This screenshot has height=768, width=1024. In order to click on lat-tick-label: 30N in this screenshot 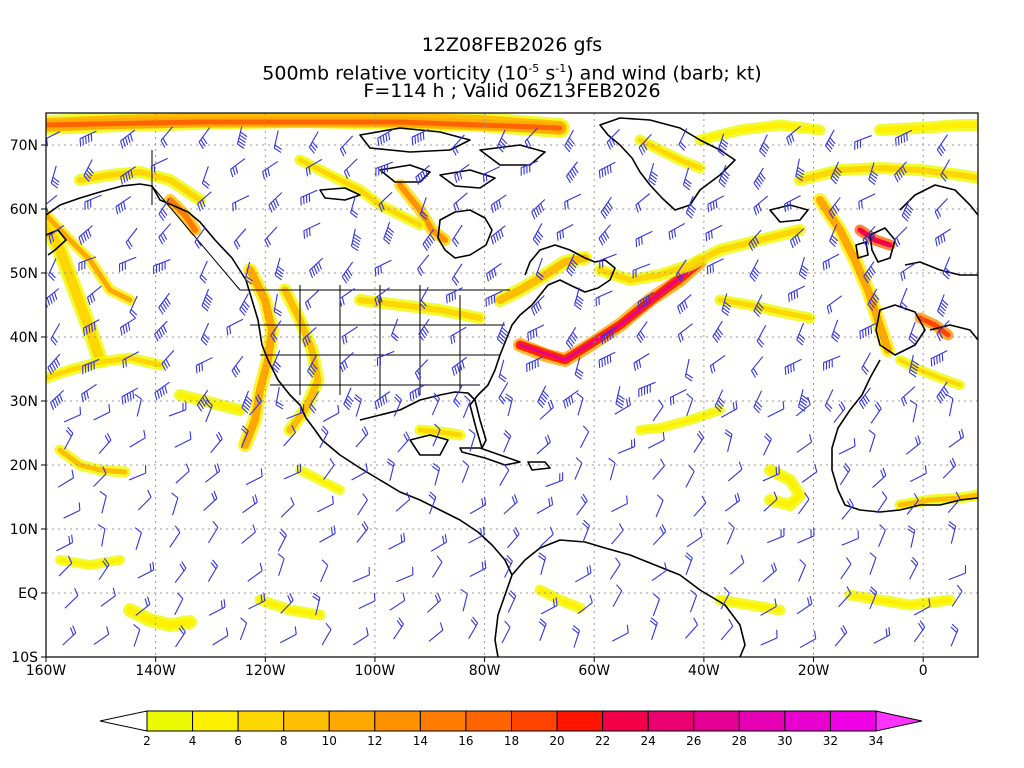, I will do `click(24, 402)`.